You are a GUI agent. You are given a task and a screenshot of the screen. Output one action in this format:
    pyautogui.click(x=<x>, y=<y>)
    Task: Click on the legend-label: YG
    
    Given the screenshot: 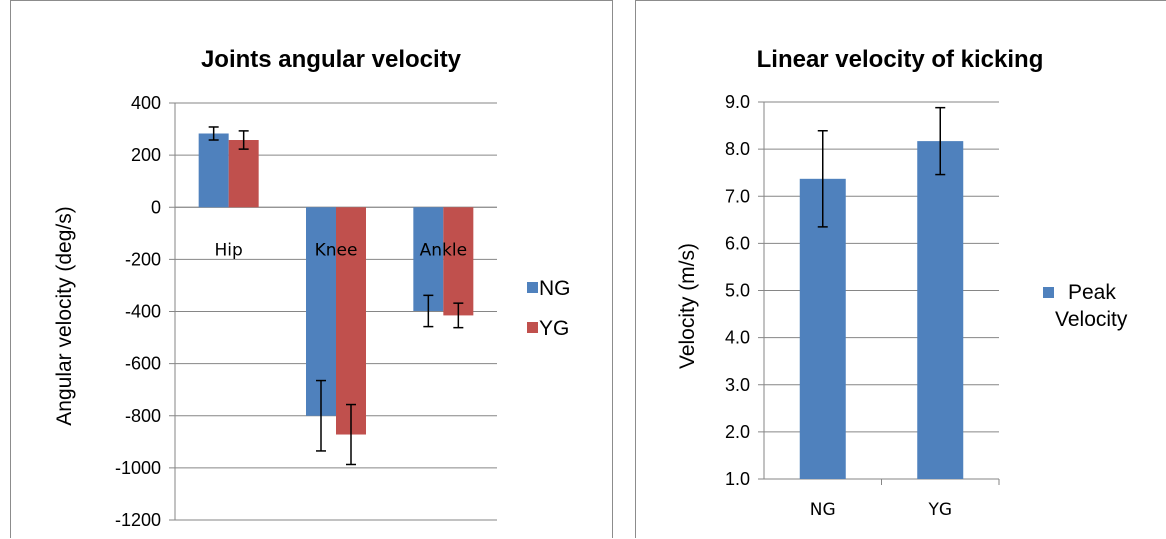 What is the action you would take?
    pyautogui.click(x=554, y=328)
    